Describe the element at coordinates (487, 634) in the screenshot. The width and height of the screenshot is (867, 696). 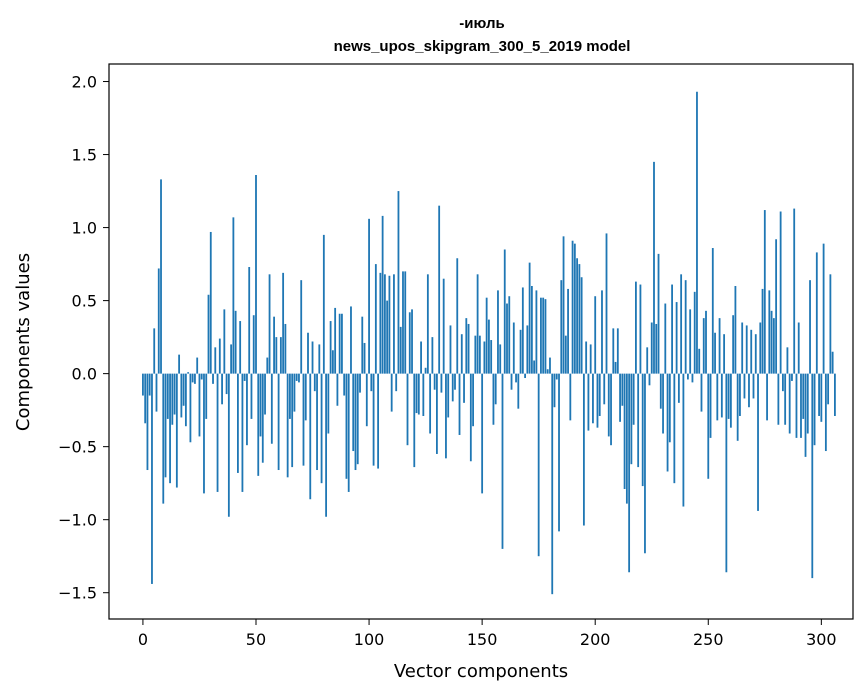
I see `x-axis-ticks: 0 50 100 150 200 250 300` at that location.